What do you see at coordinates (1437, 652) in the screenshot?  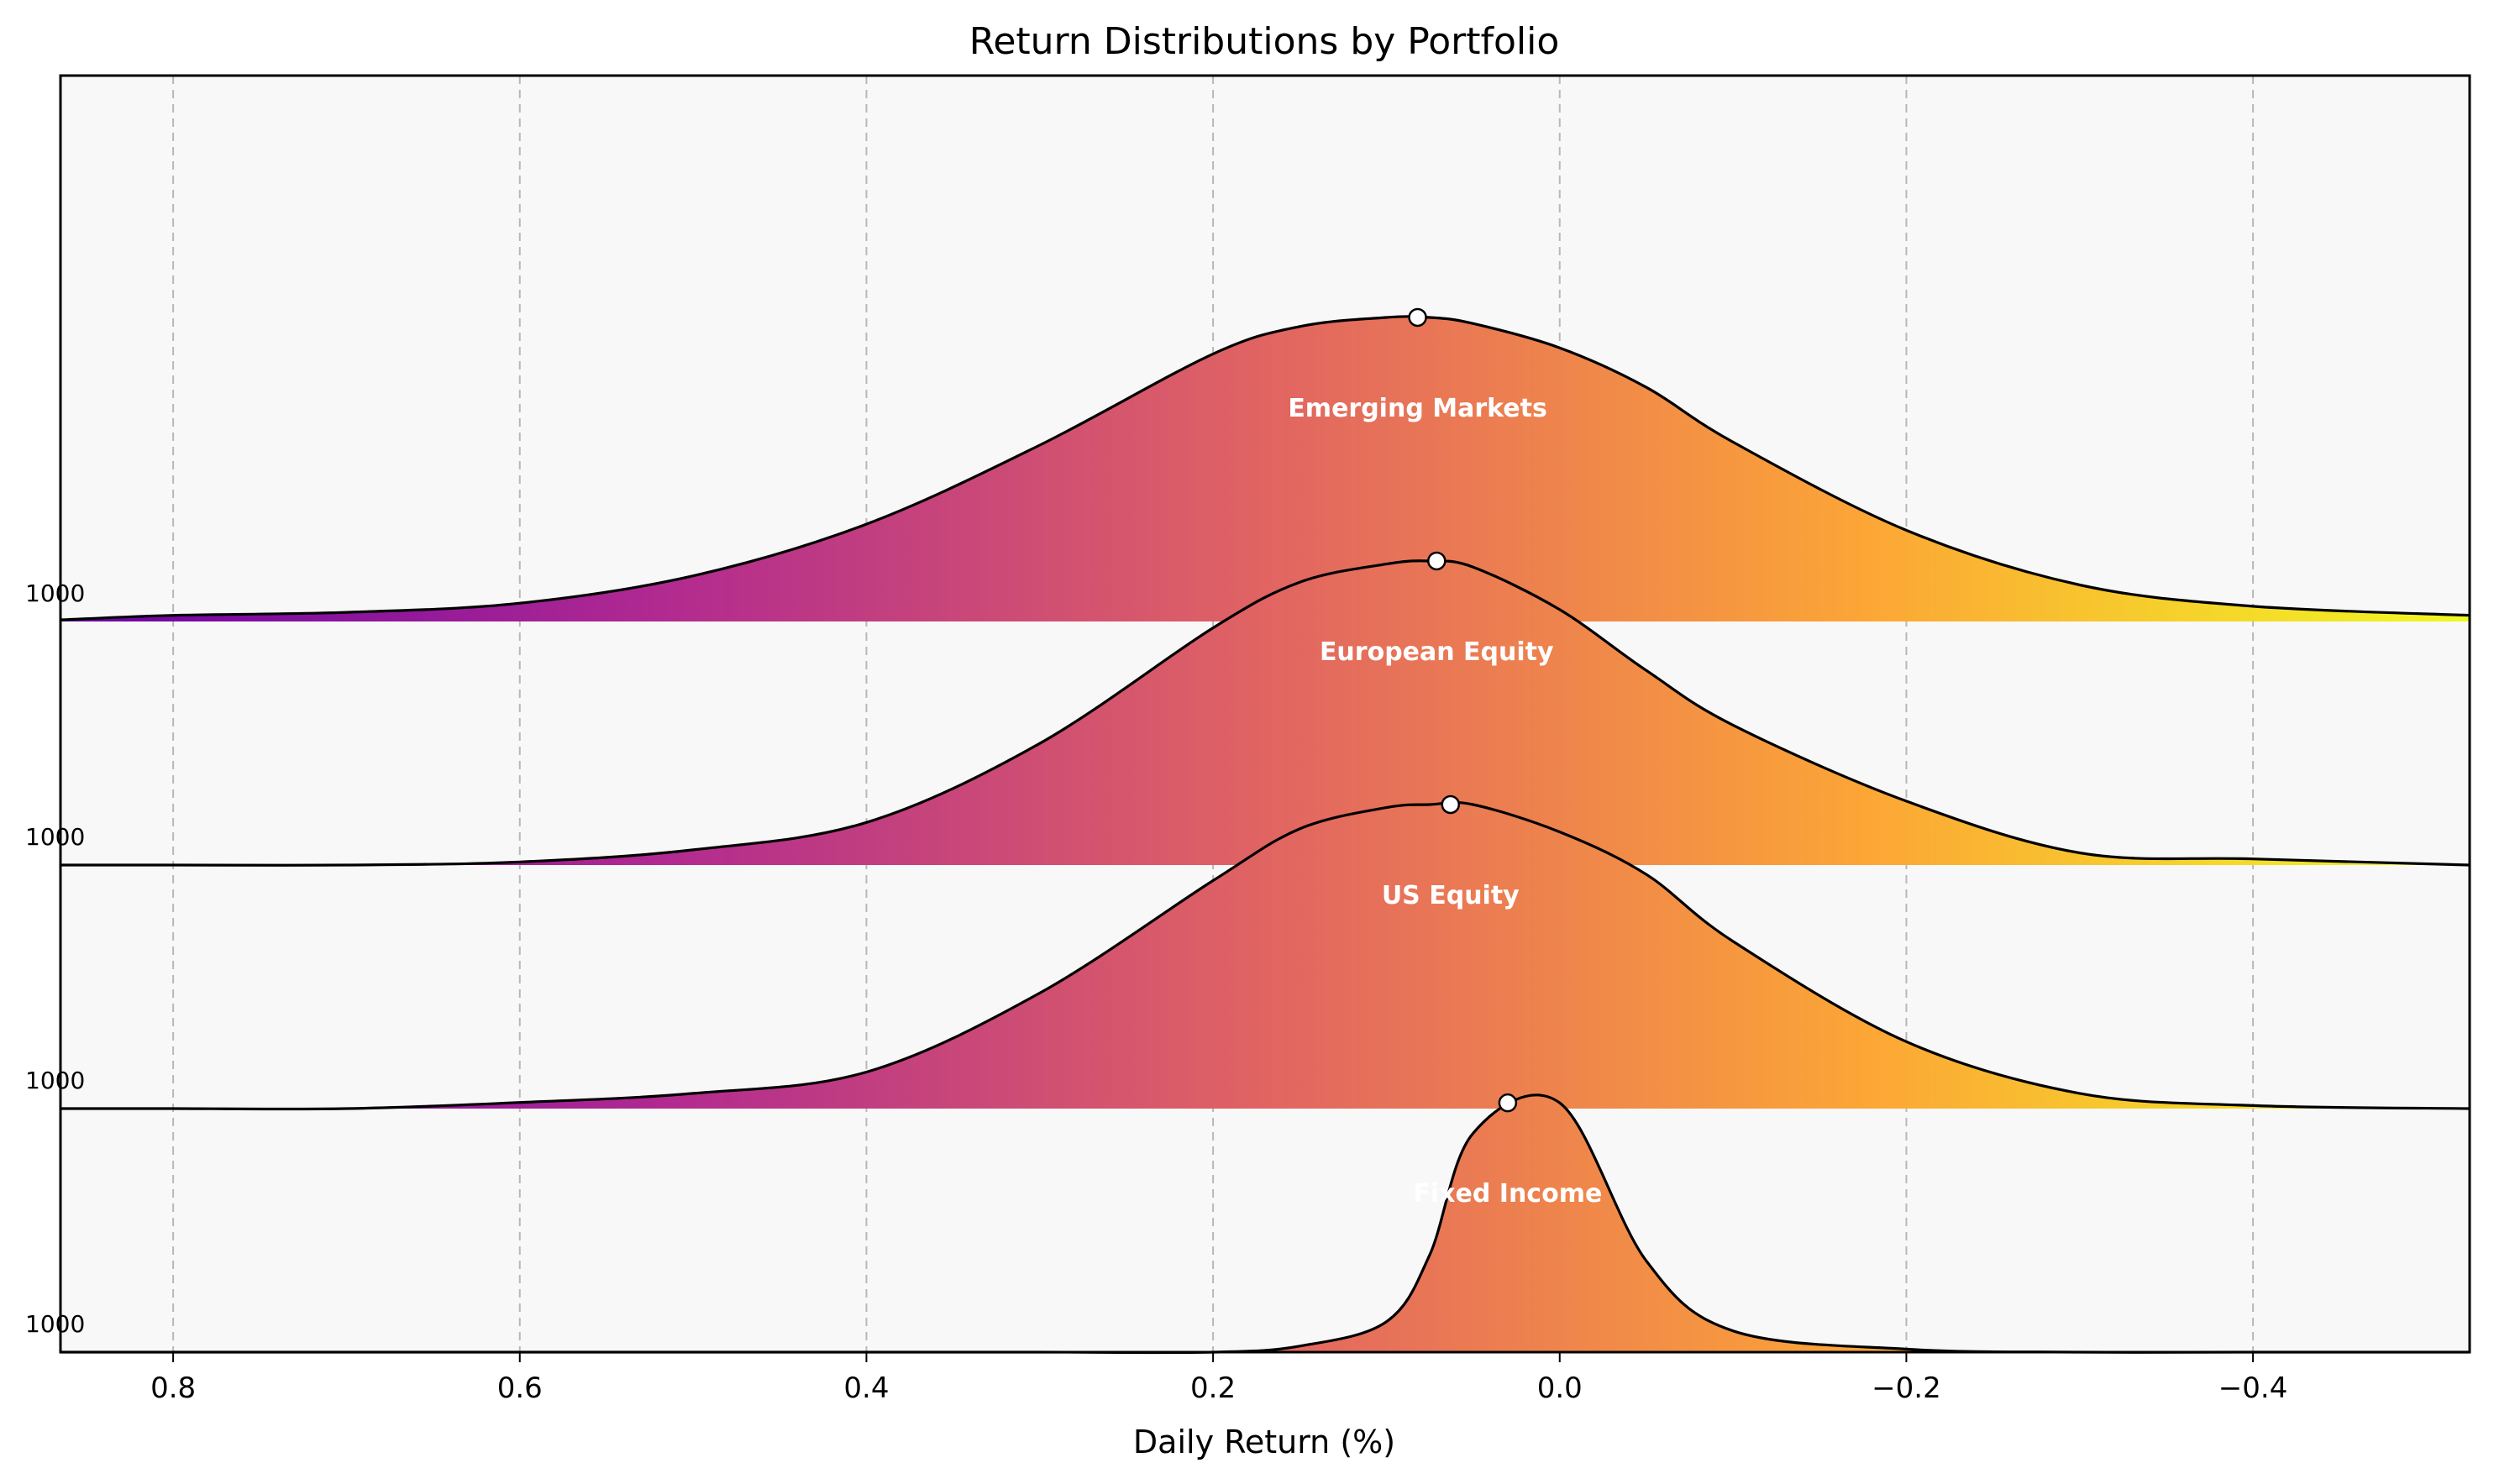 I see `series-label: European Equity` at bounding box center [1437, 652].